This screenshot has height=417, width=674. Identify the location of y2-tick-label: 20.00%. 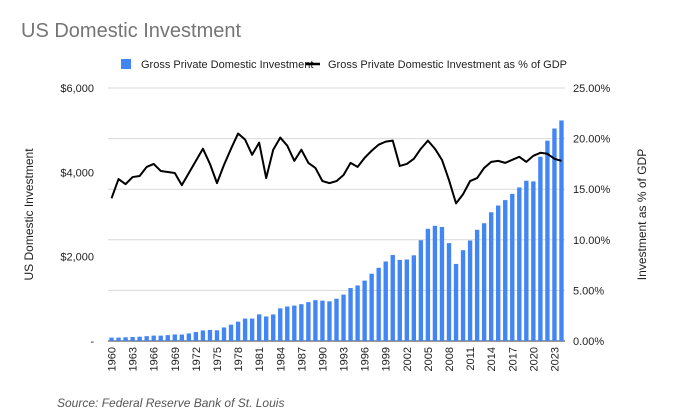
(592, 140).